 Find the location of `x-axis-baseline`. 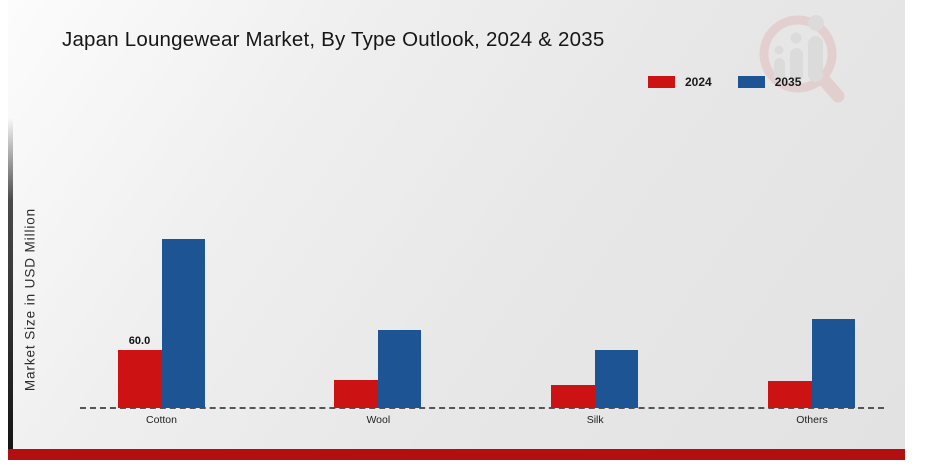

x-axis-baseline is located at coordinates (482, 408).